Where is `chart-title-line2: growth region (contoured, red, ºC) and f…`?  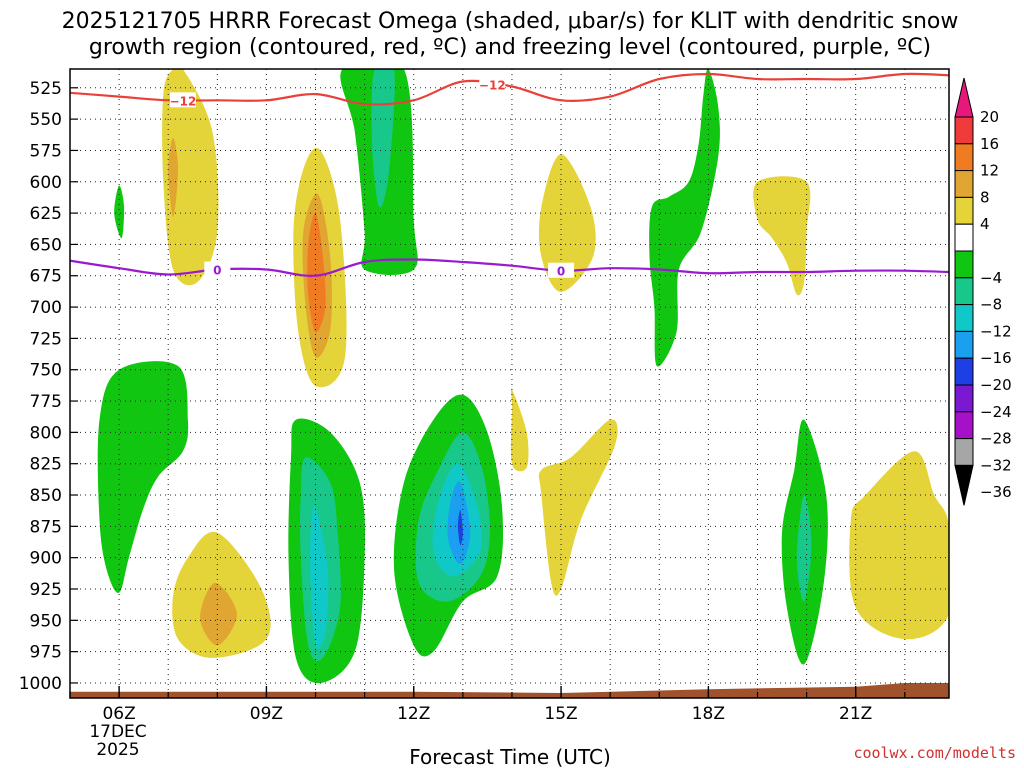 chart-title-line2: growth region (contoured, red, ºC) and f… is located at coordinates (510, 47).